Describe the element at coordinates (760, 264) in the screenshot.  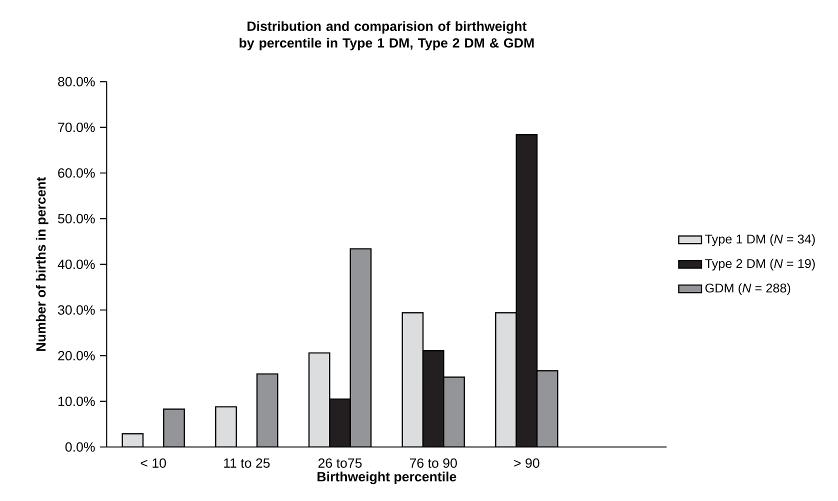
I see `legend-label: Type 2 DM (N = 19)` at that location.